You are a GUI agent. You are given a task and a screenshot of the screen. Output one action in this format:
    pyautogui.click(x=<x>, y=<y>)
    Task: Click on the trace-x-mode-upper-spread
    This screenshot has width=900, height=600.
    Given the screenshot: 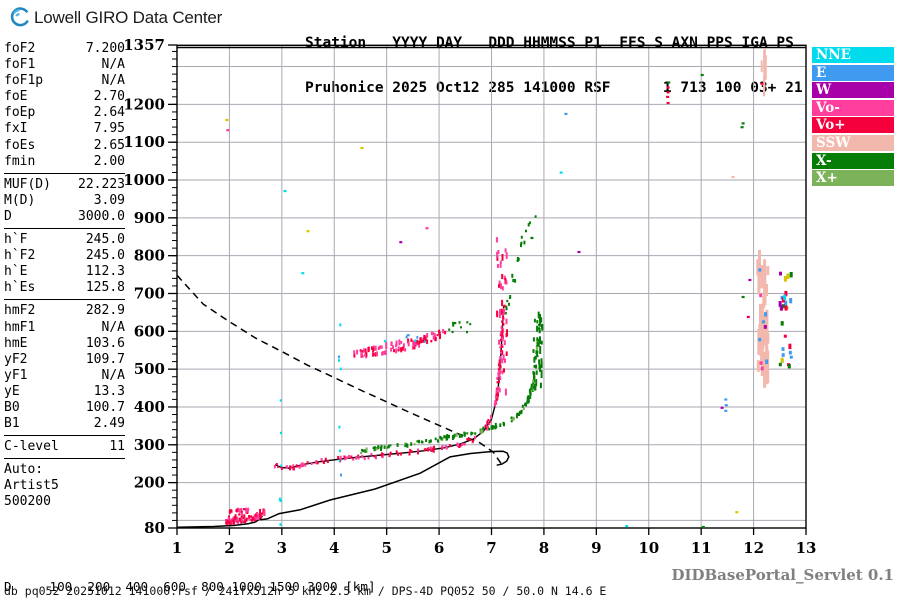 What is the action you would take?
    pyautogui.click(x=520, y=265)
    